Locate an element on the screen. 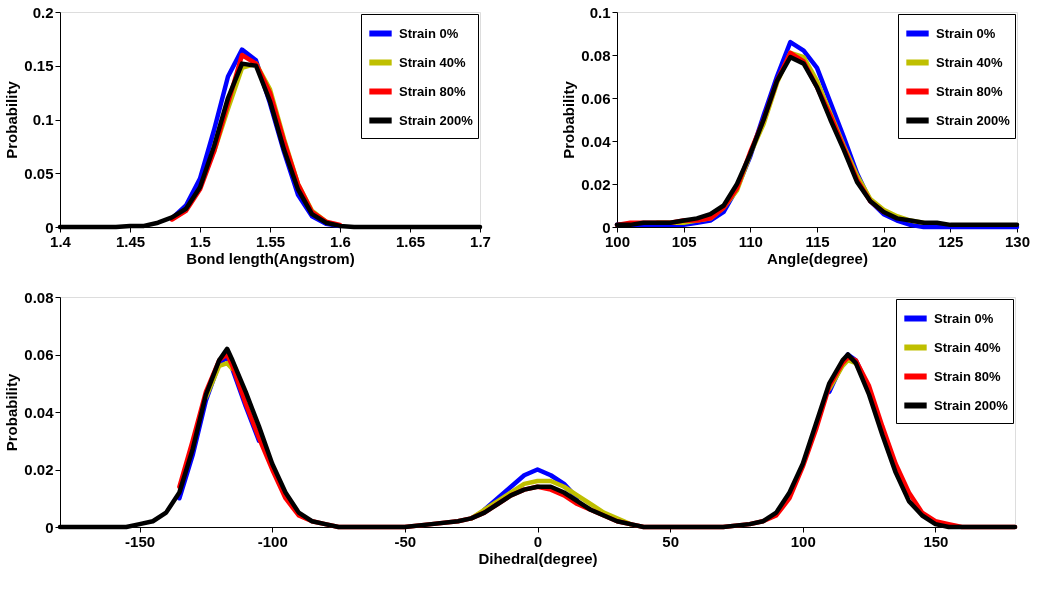 The width and height of the screenshot is (1060, 590). y-tick-label: 0.05 is located at coordinates (39, 173).